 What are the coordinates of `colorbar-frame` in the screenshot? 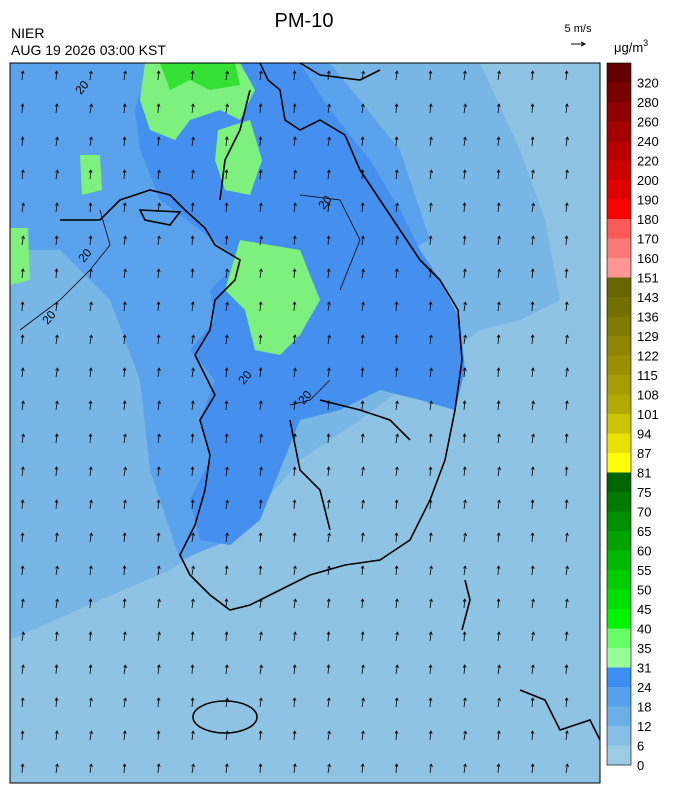 It's located at (619, 414).